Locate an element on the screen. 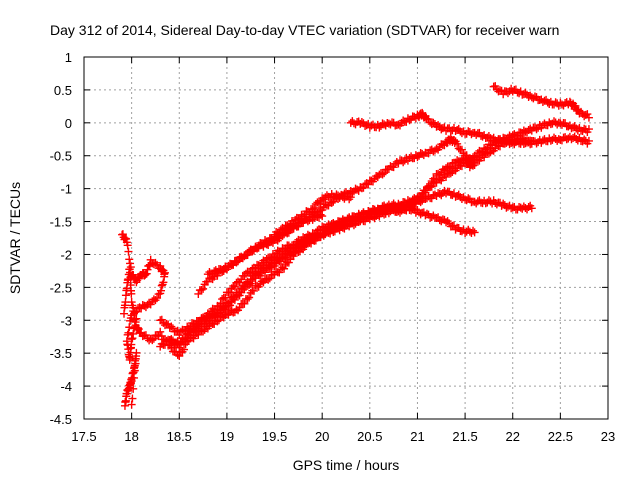 This screenshot has width=640, height=480. y-tick-label: -4.5 is located at coordinates (61, 419).